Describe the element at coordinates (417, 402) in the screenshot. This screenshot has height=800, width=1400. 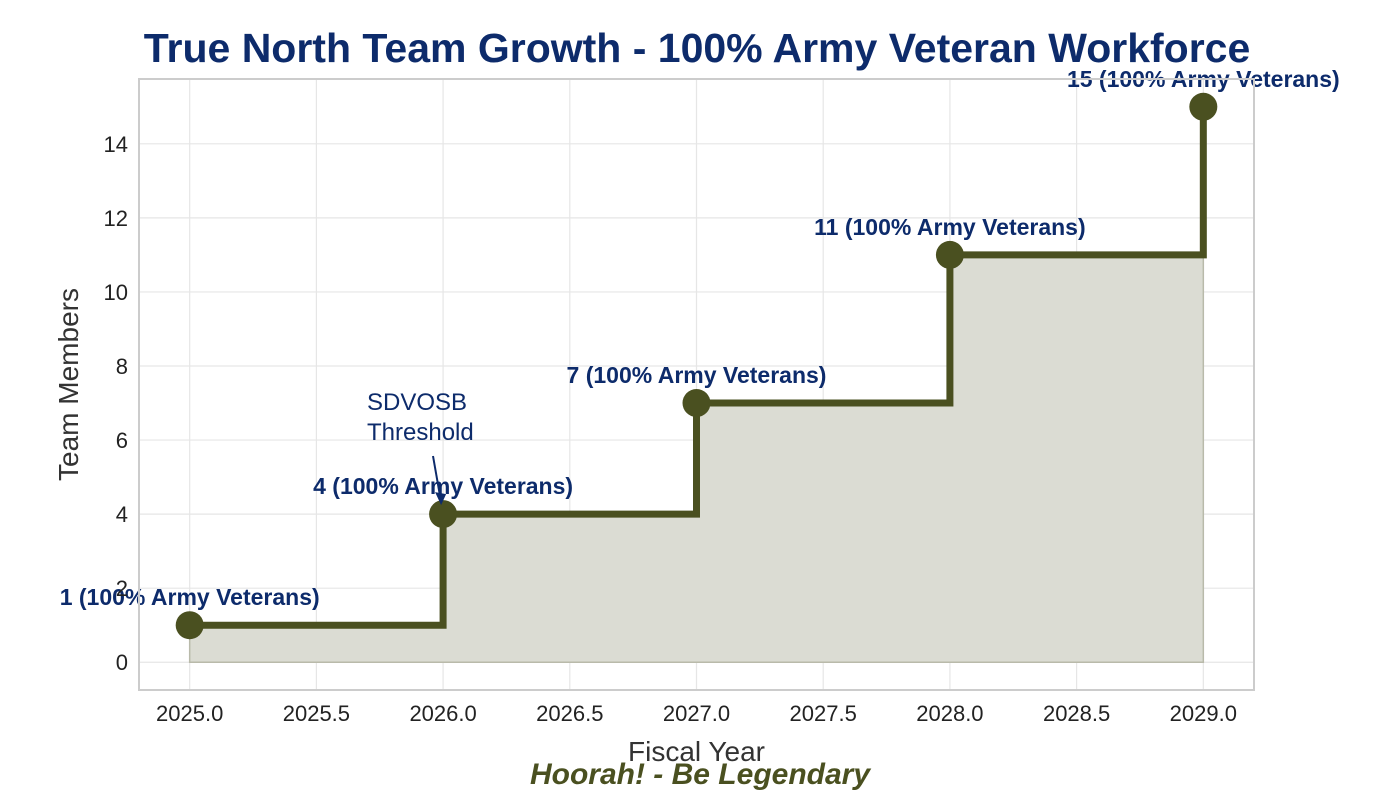
I see `annotation-line-1: SDVOSB` at that location.